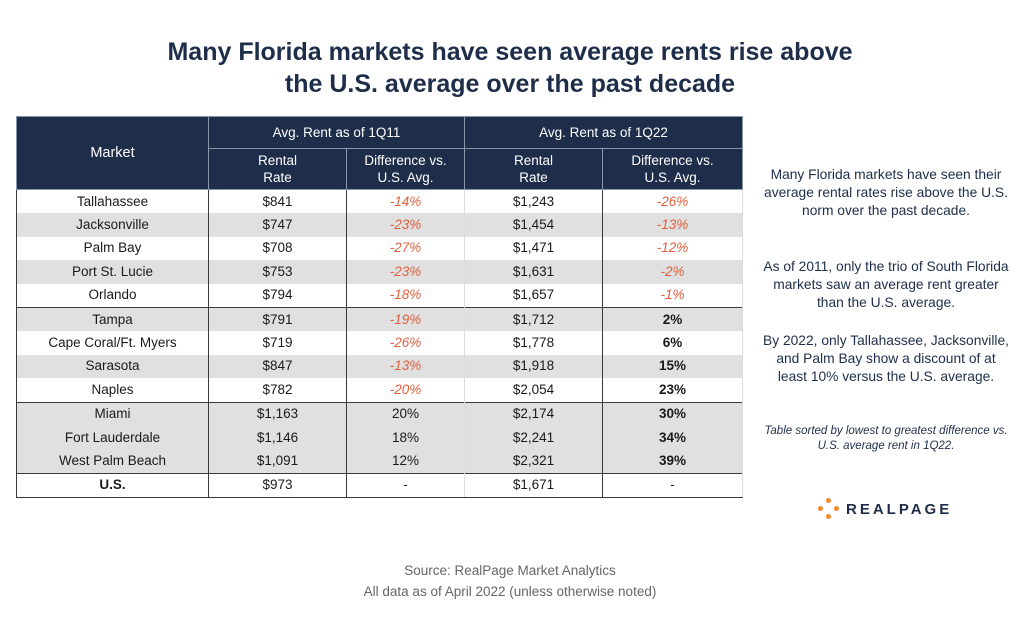 The height and width of the screenshot is (633, 1020). I want to click on rent-1q22-cell: $2,174, so click(534, 413).